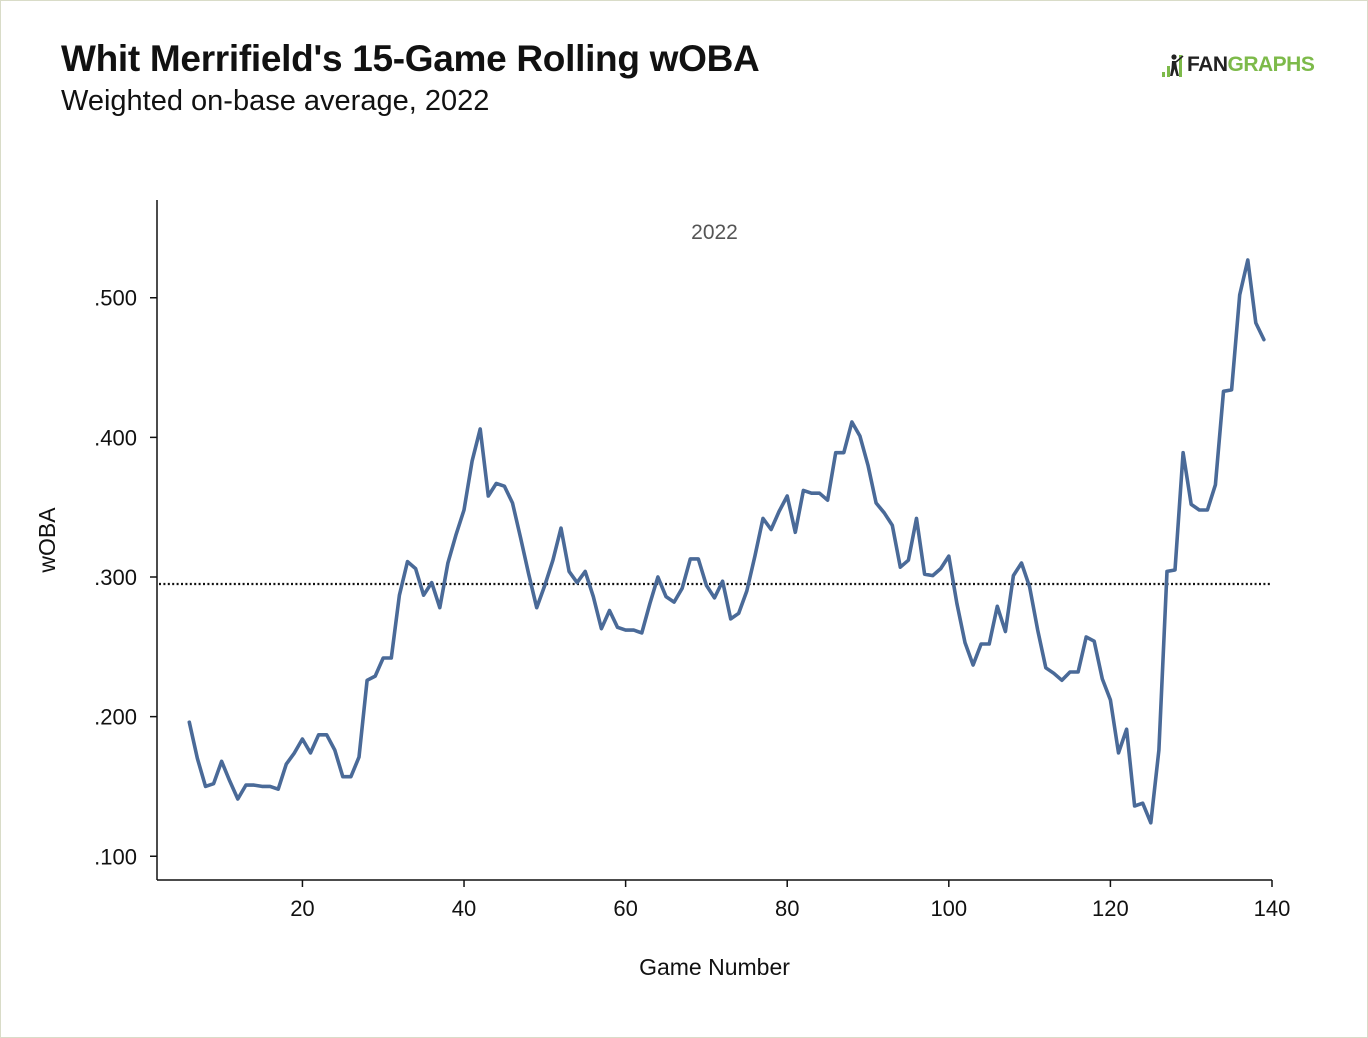 This screenshot has height=1038, width=1368. I want to click on x-axis-title: Game Number, so click(714, 967).